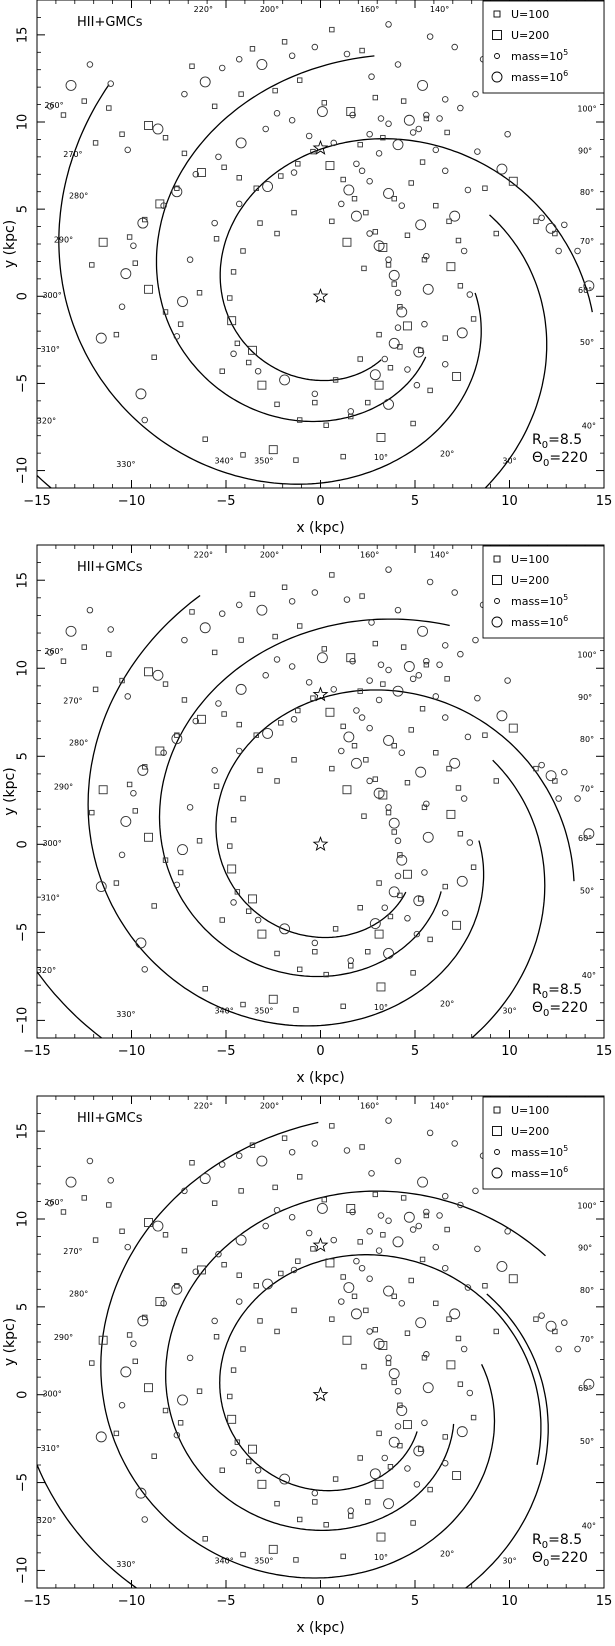  Describe the element at coordinates (36, 1051) in the screenshot. I see `x-tick-label: −15` at that location.